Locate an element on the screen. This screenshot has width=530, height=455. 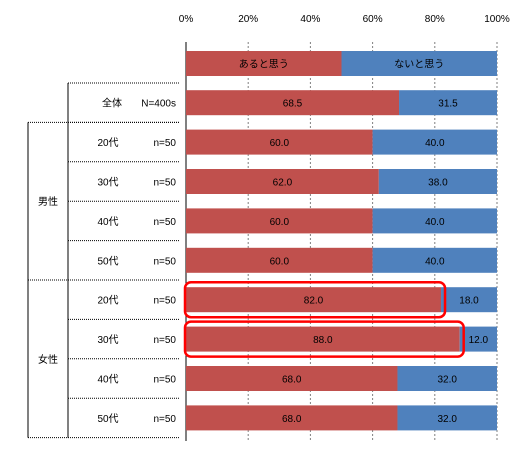
data-label-yes: 62.0 is located at coordinates (283, 183).